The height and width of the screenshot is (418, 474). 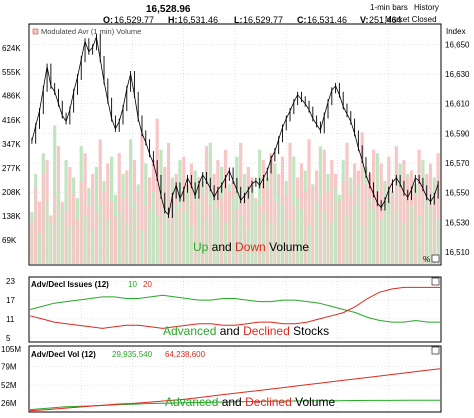 I want to click on volume-panel-title: Adv/Decl Vol (12), so click(x=63, y=354).